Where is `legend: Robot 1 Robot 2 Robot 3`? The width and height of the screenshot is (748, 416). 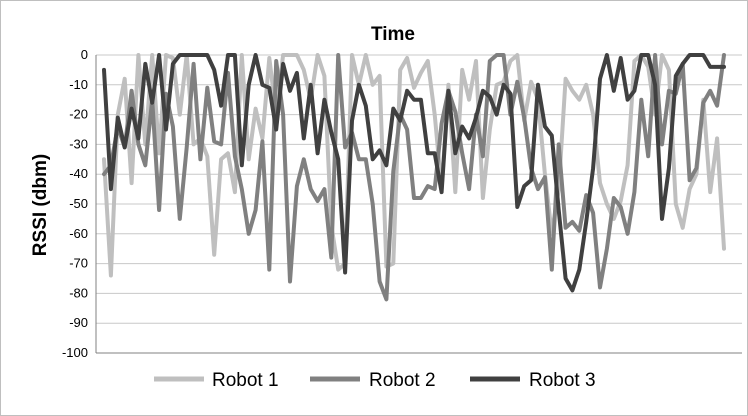 legend: Robot 1 Robot 2 Robot 3 is located at coordinates (375, 380).